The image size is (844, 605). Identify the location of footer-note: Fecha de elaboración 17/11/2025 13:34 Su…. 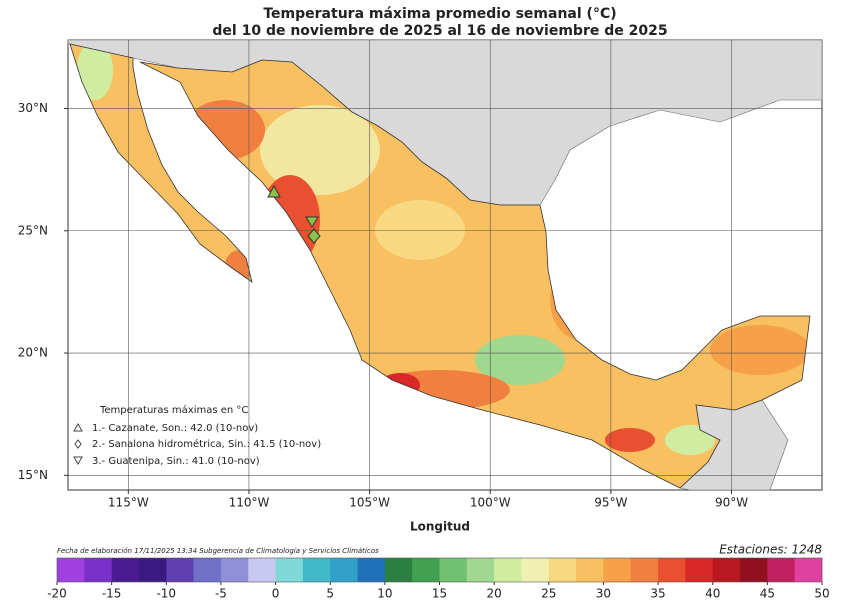
(218, 551).